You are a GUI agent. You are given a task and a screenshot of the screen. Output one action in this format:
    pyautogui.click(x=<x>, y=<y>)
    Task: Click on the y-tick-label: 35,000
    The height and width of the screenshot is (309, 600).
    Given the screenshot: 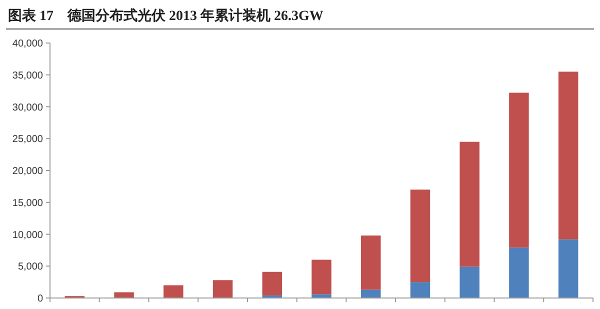 What is the action you would take?
    pyautogui.click(x=28, y=76)
    